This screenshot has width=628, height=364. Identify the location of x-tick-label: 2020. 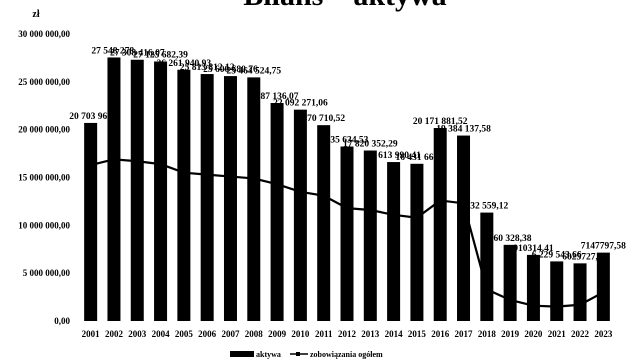
(533, 334).